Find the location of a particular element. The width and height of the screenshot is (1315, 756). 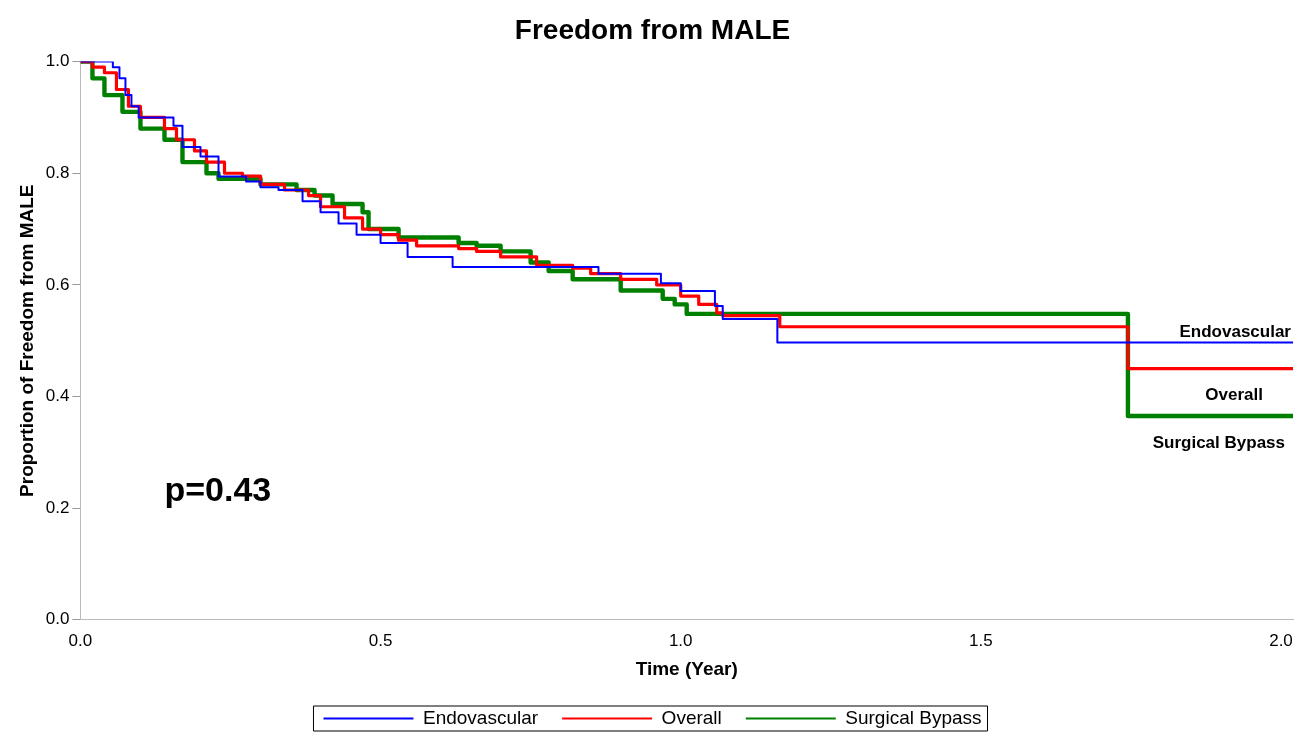

y-tick-label: 1.0 is located at coordinates (57, 61).